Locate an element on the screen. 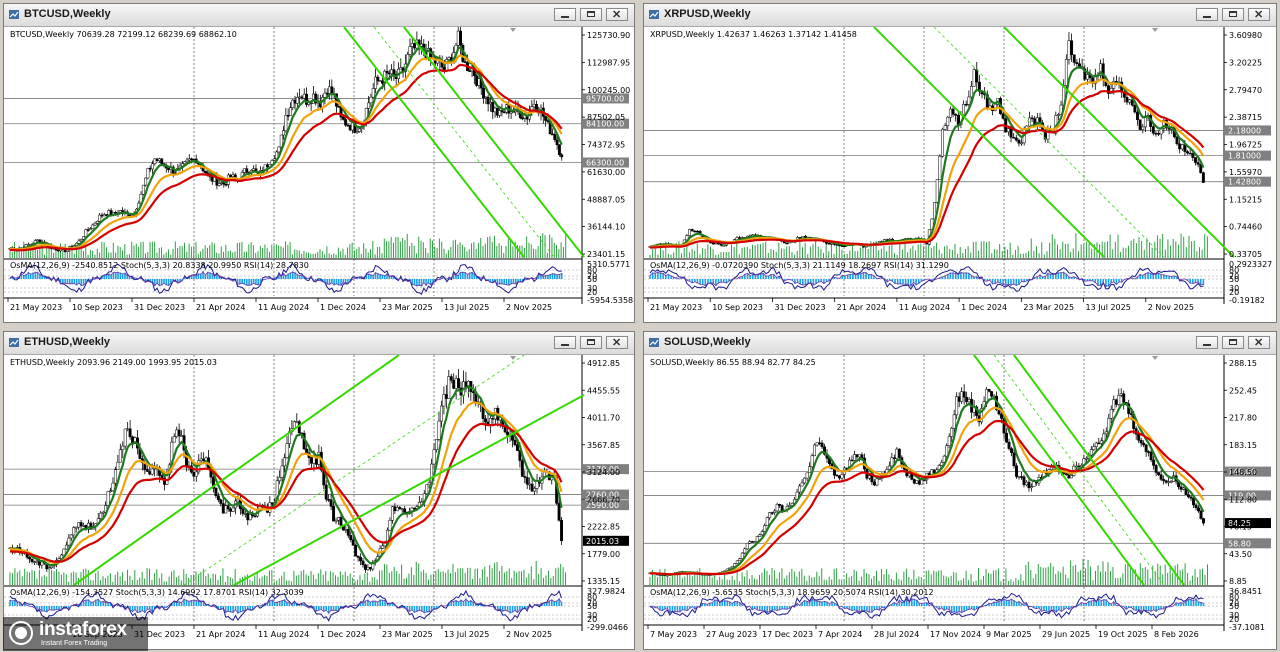 This screenshot has width=1280, height=652. close-icon: ✕ is located at coordinates (1259, 15).